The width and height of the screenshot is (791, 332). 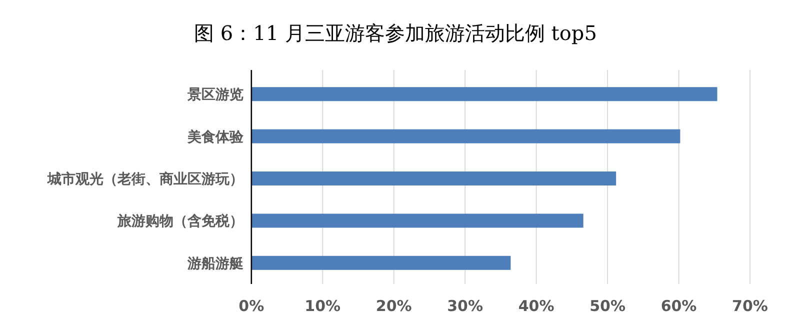 What do you see at coordinates (750, 306) in the screenshot?
I see `x-tick-label: 70%` at bounding box center [750, 306].